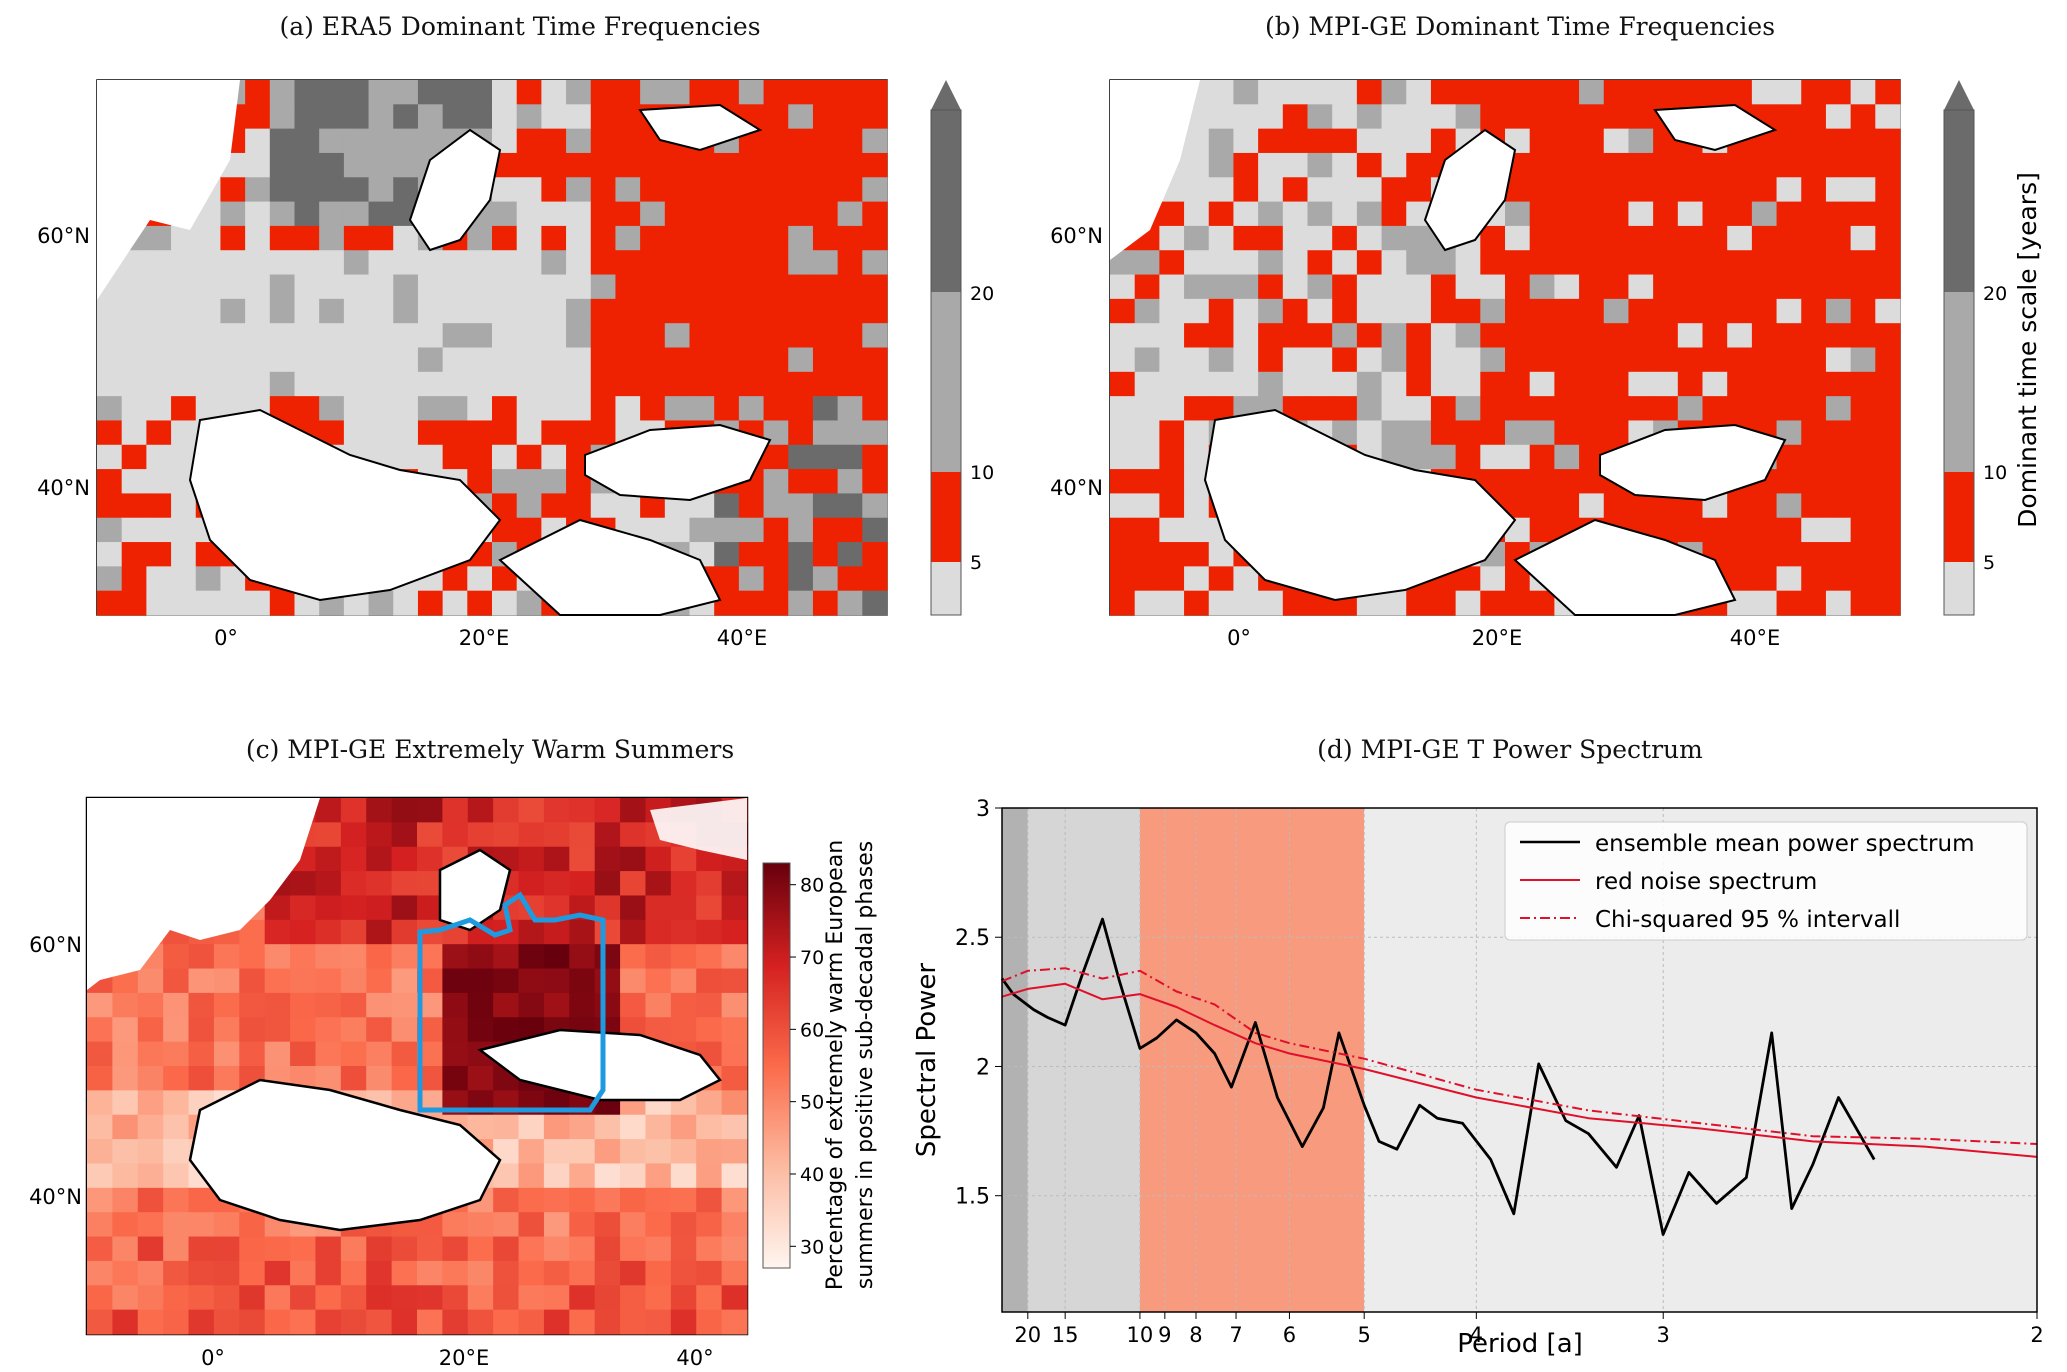  Describe the element at coordinates (927, 1060) in the screenshot. I see `y-axis-label: Spectral Power` at that location.